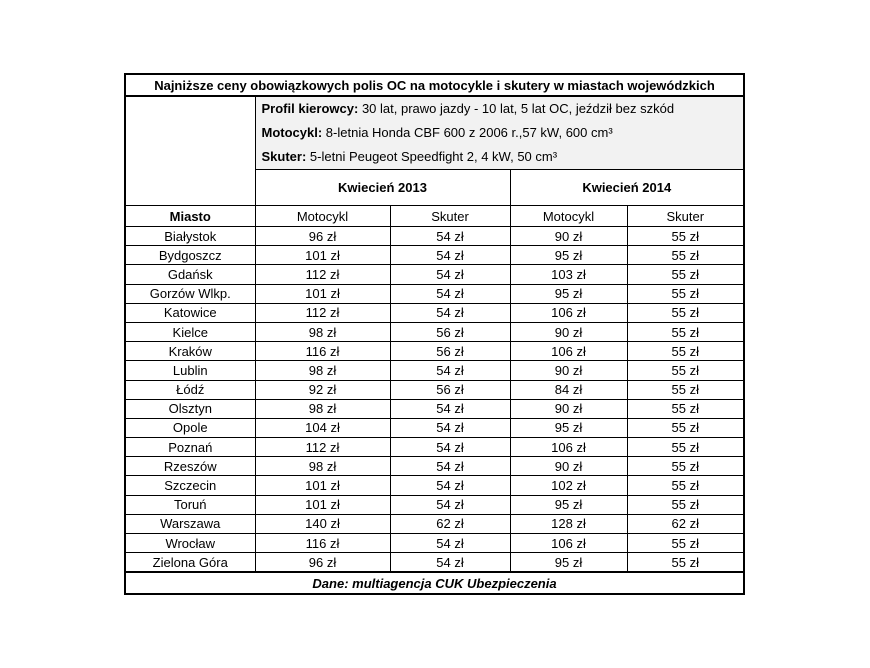 This screenshot has width=870, height=668. Describe the element at coordinates (190, 389) in the screenshot. I see `city-cell: Łódź` at that location.